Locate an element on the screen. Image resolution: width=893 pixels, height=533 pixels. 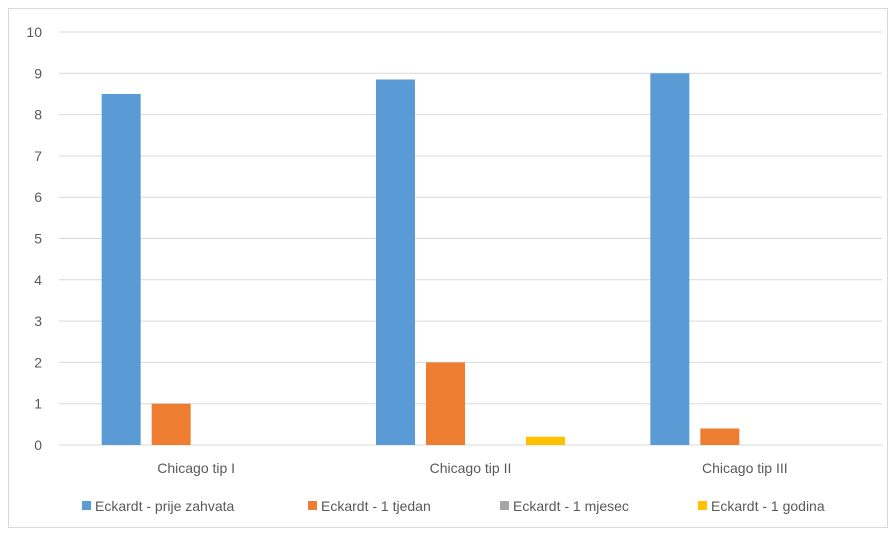
y-tick-label: 0 is located at coordinates (38, 445).